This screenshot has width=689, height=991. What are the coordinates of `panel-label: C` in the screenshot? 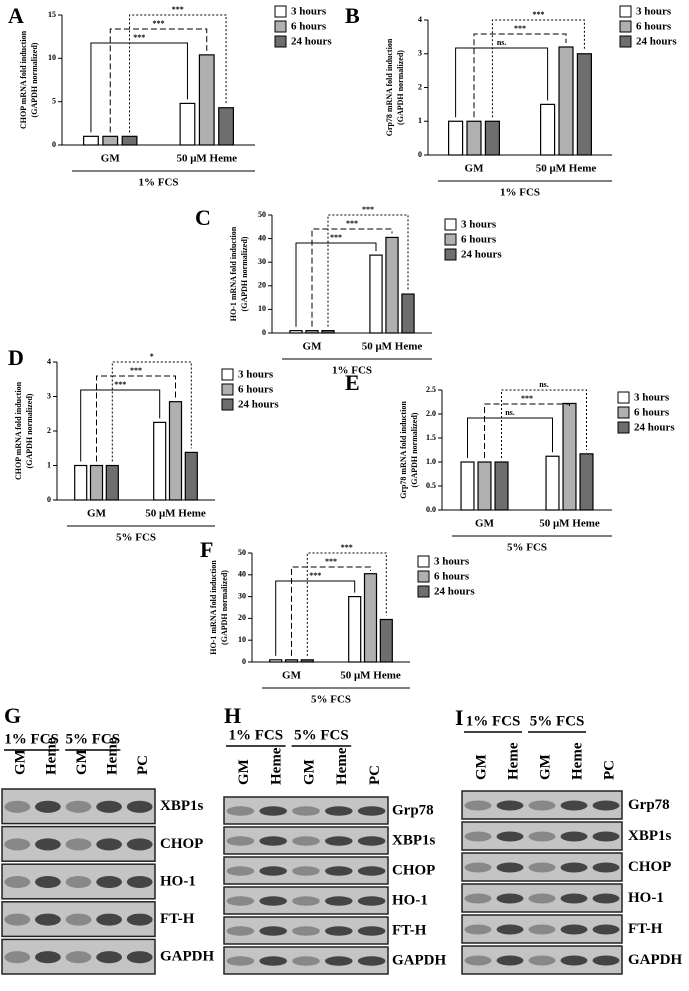 It's located at (203, 217).